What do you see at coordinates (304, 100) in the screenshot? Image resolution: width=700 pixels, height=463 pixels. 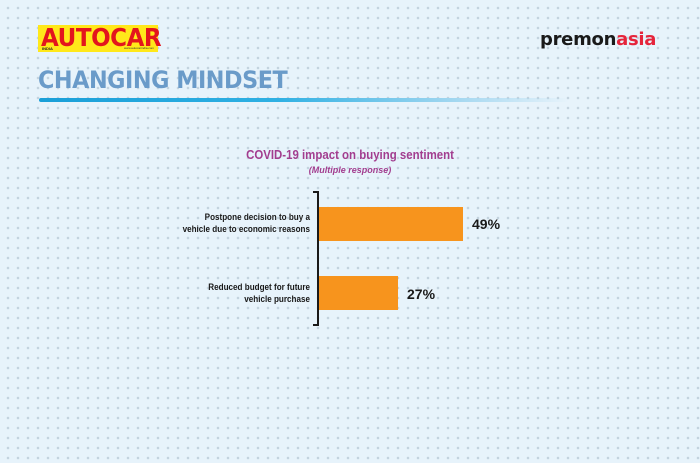 I see `title-underline-divider` at bounding box center [304, 100].